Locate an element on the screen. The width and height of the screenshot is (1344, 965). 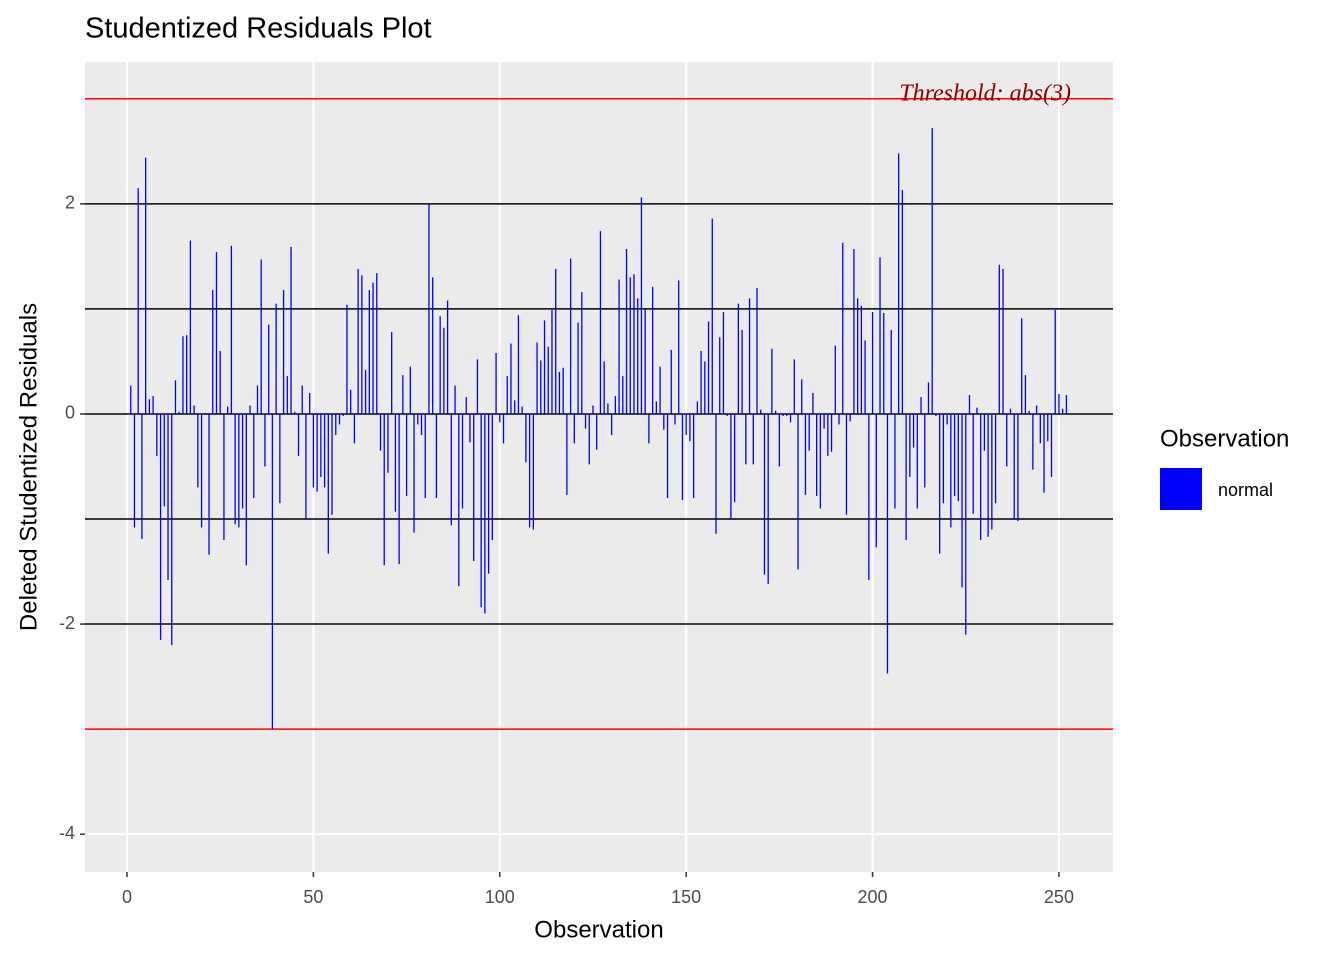
y-tick-label: -4 is located at coordinates (67, 833).